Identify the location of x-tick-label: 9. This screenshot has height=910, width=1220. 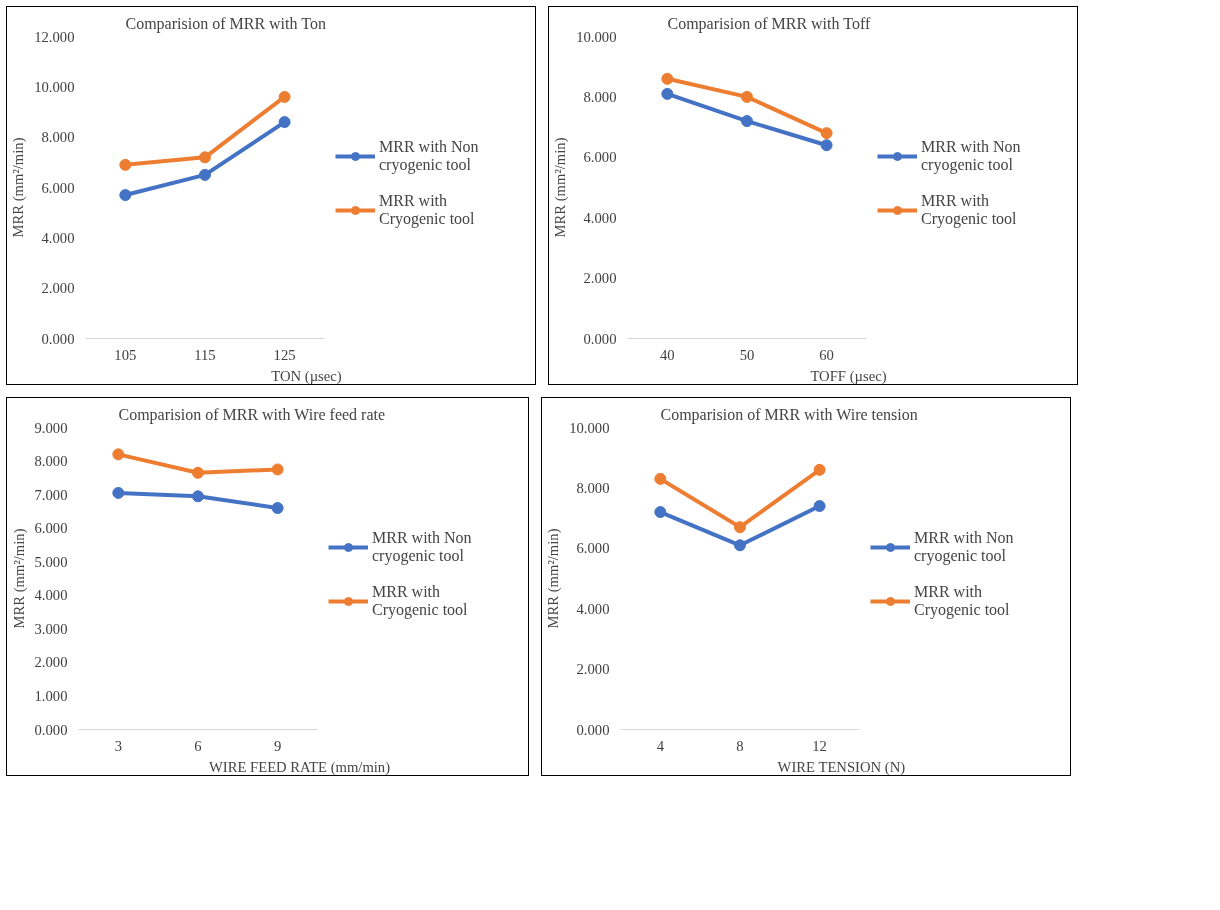
(277, 745).